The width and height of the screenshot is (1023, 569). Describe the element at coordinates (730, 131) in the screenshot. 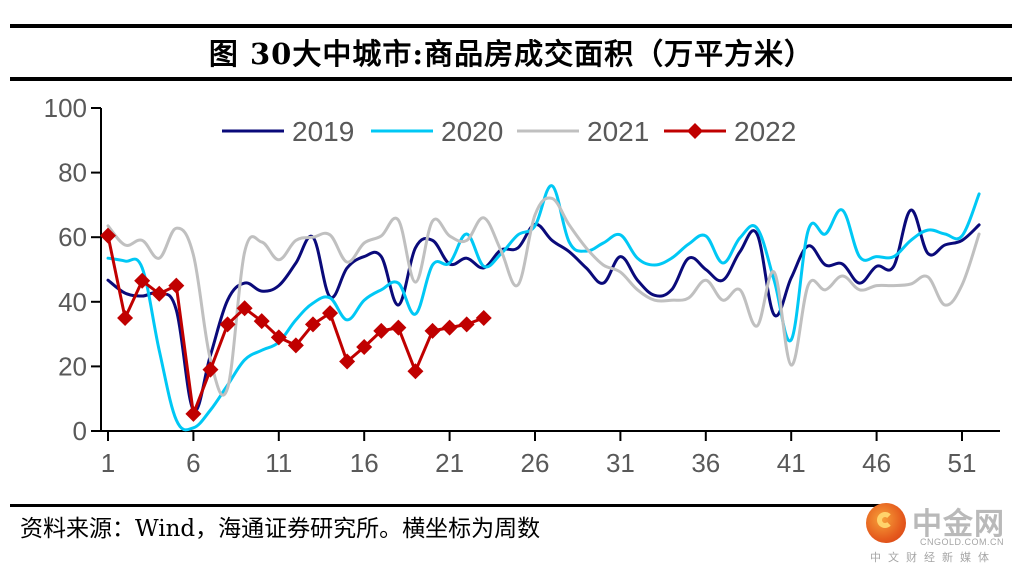

I see `legend-item-2022: 2022` at that location.